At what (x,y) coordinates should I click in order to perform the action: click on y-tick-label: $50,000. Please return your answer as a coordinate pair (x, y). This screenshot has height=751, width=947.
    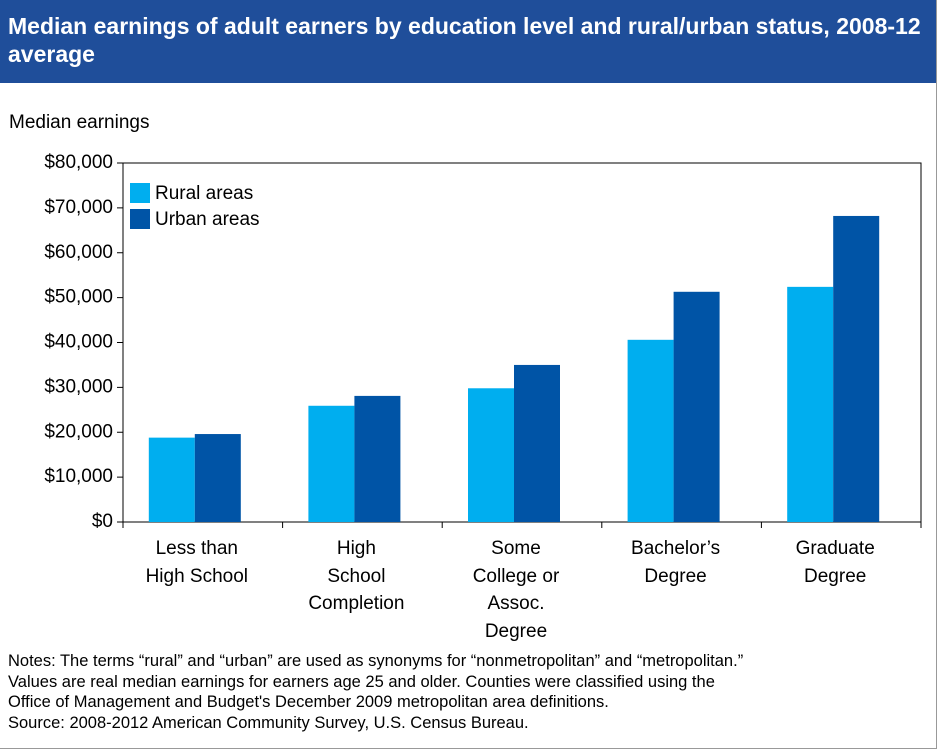
    Looking at the image, I should click on (78, 297).